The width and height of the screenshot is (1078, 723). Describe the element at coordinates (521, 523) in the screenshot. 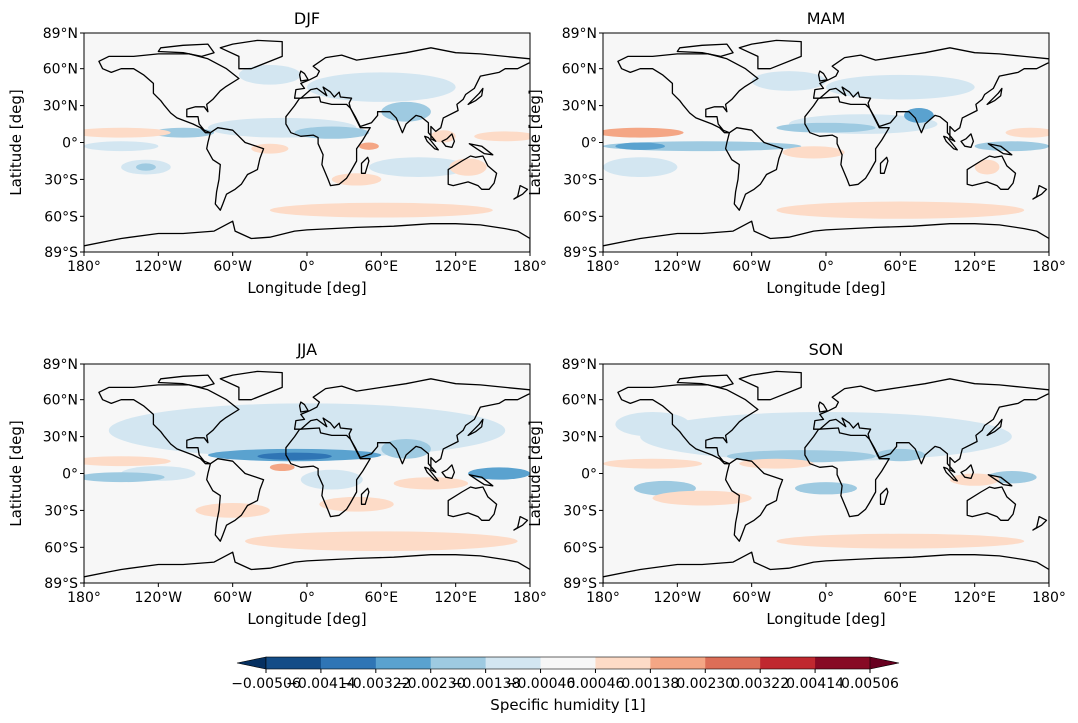

I see `coastline-newZealand` at that location.